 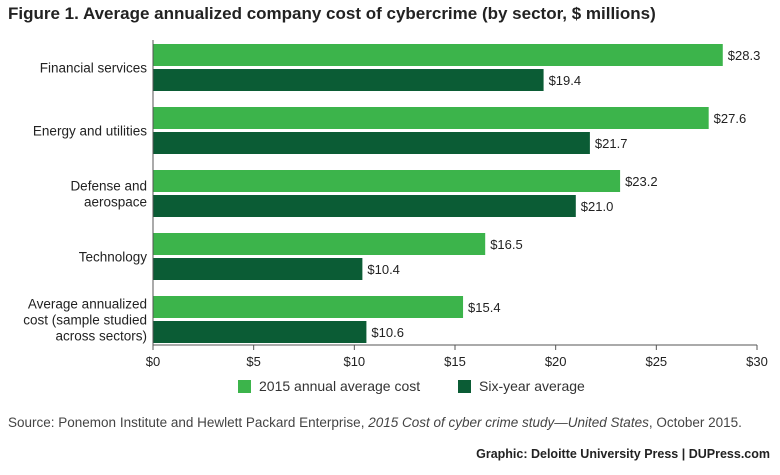 What do you see at coordinates (484, 307) in the screenshot?
I see `data-label-2015-4: $15.4` at bounding box center [484, 307].